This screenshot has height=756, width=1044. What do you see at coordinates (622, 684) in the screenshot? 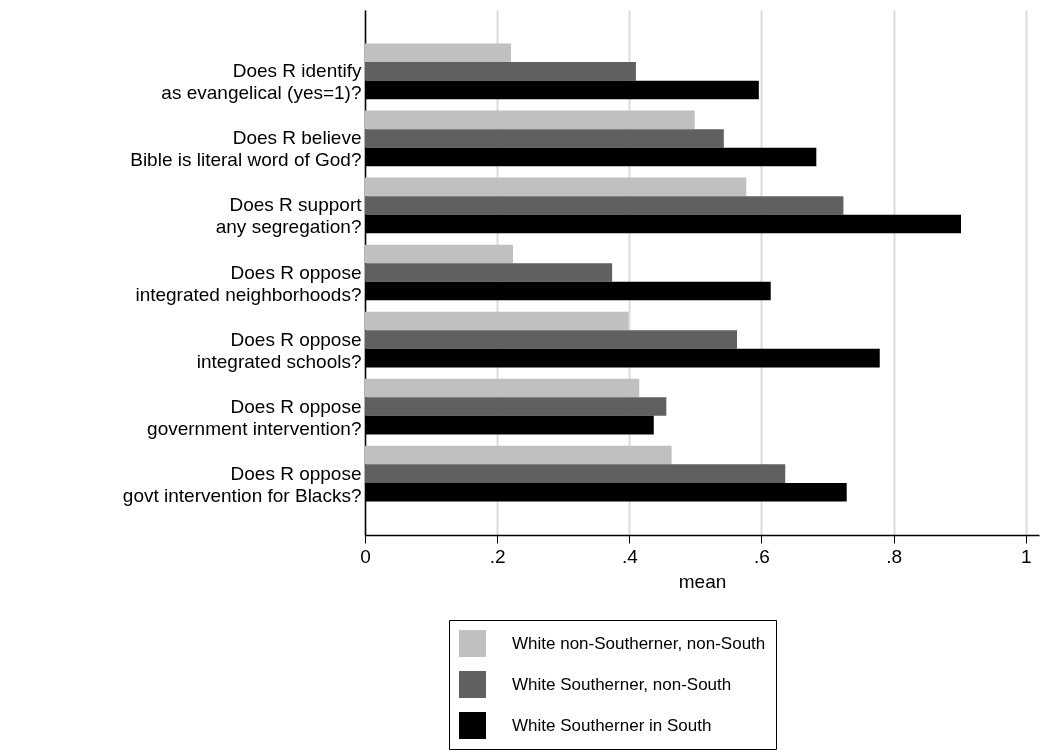
I see `legend-label: White Southerner, non-South` at bounding box center [622, 684].